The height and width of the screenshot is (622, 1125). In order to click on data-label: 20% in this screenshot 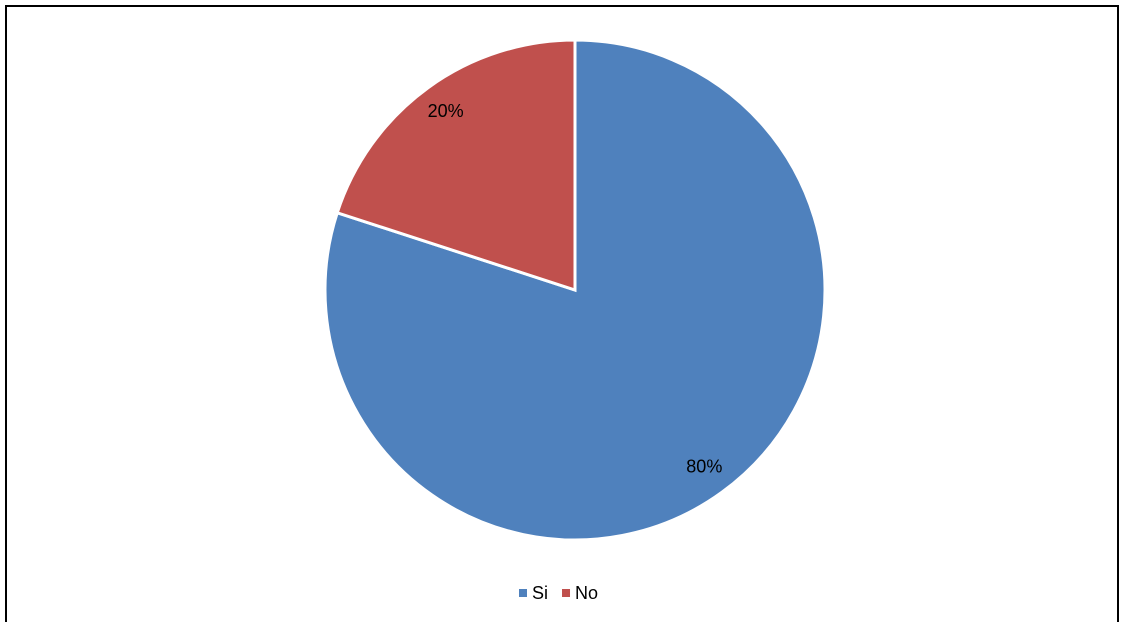, I will do `click(446, 111)`.